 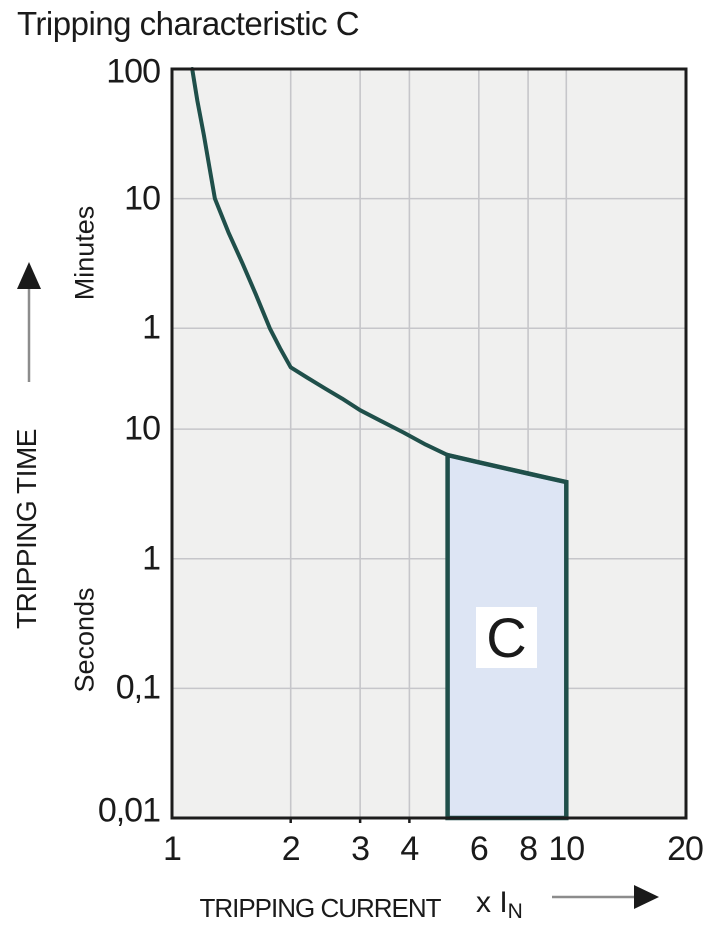 What do you see at coordinates (685, 849) in the screenshot?
I see `x-tick-label: 20` at bounding box center [685, 849].